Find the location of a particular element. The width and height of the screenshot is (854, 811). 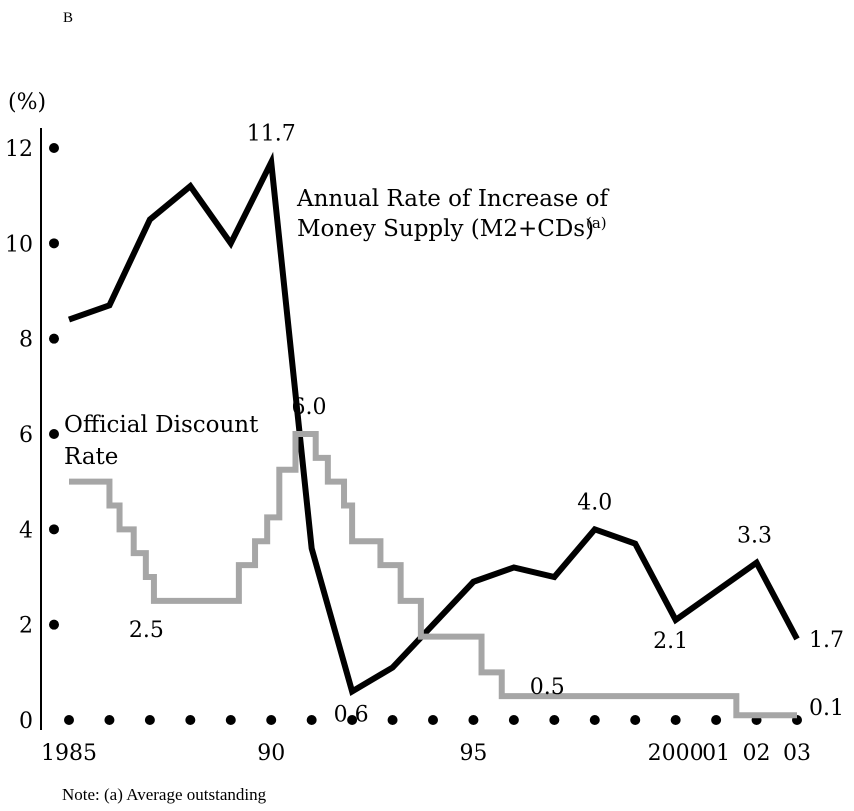

data-label: 0.1 is located at coordinates (826, 708).